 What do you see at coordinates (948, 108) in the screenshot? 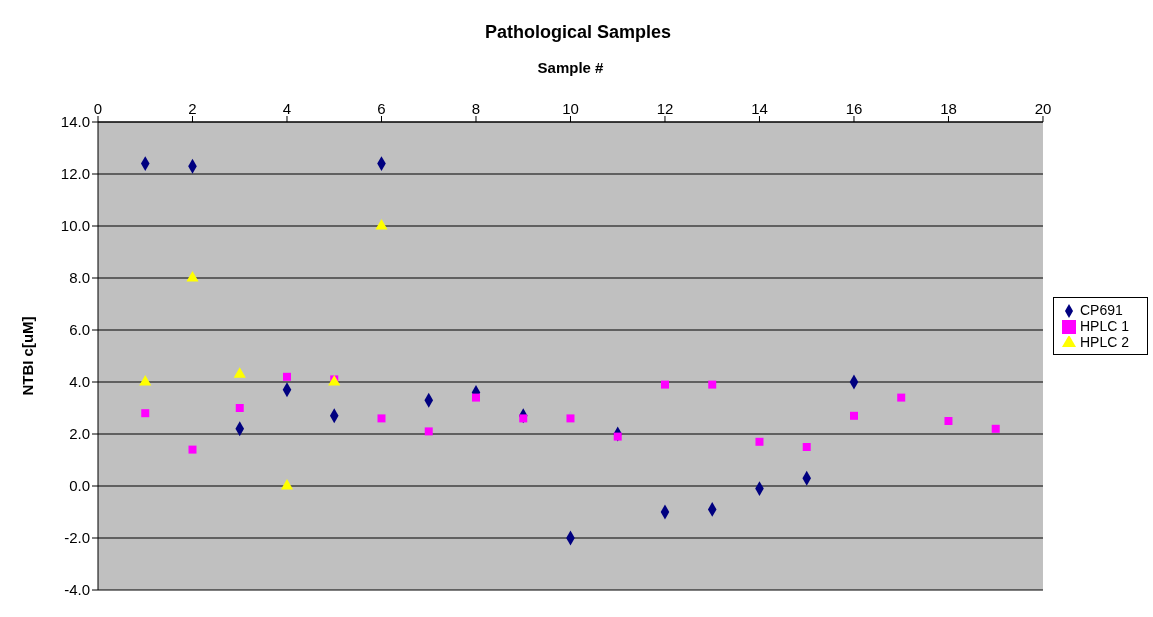
I see `x-tick-label: 18` at bounding box center [948, 108].